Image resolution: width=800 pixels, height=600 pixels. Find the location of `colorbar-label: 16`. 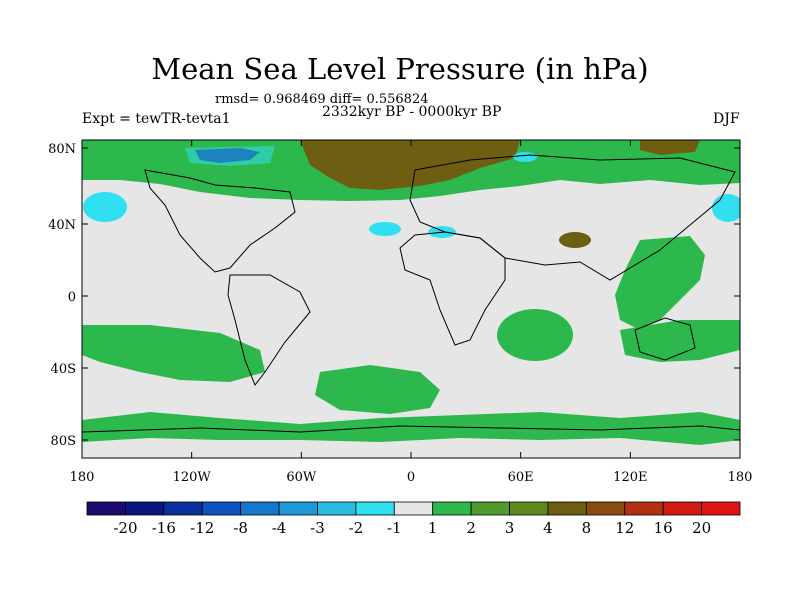

colorbar-label: 16 is located at coordinates (663, 528).